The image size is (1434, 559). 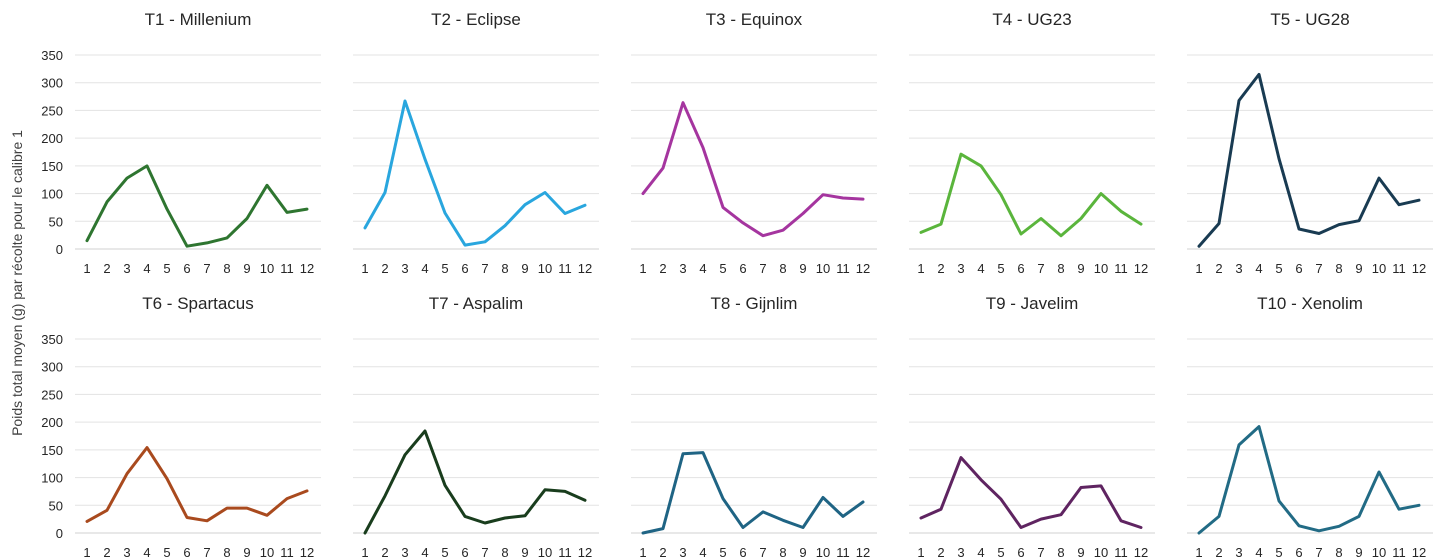 What do you see at coordinates (56, 505) in the screenshot?
I see `y-tick-label: 50` at bounding box center [56, 505].